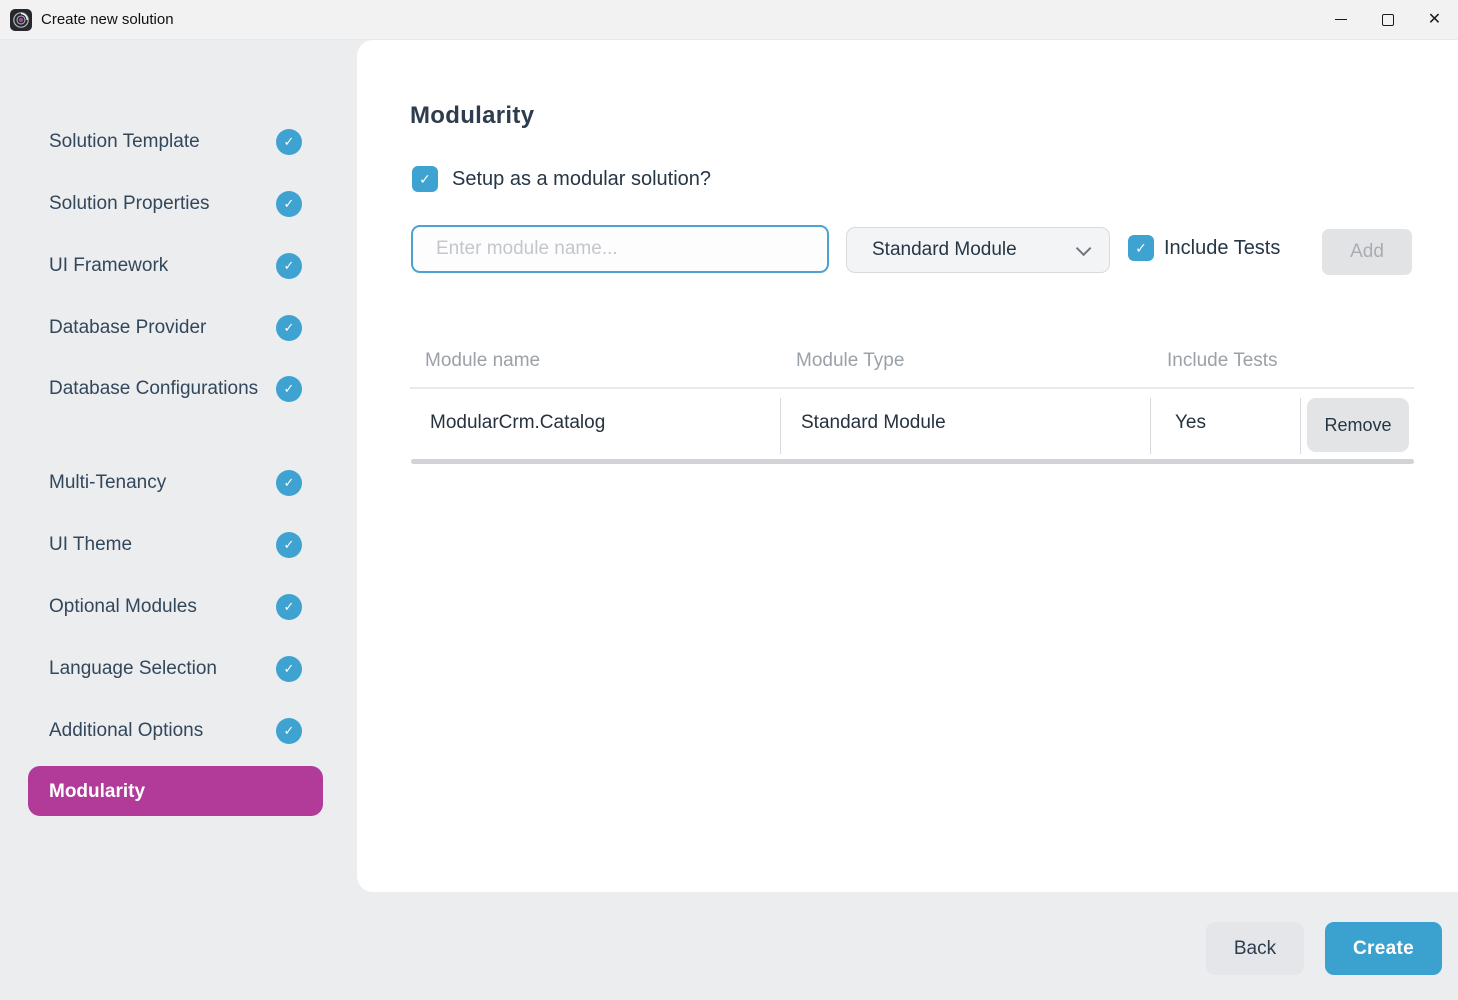  Describe the element at coordinates (620, 249) in the screenshot. I see `module-name-input` at that location.